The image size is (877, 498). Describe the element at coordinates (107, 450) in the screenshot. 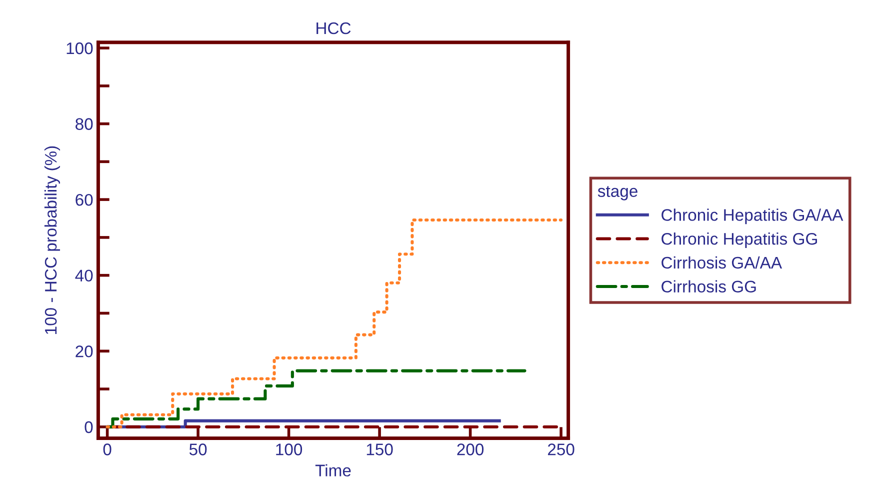

I see `x-tick-label: 0` at that location.